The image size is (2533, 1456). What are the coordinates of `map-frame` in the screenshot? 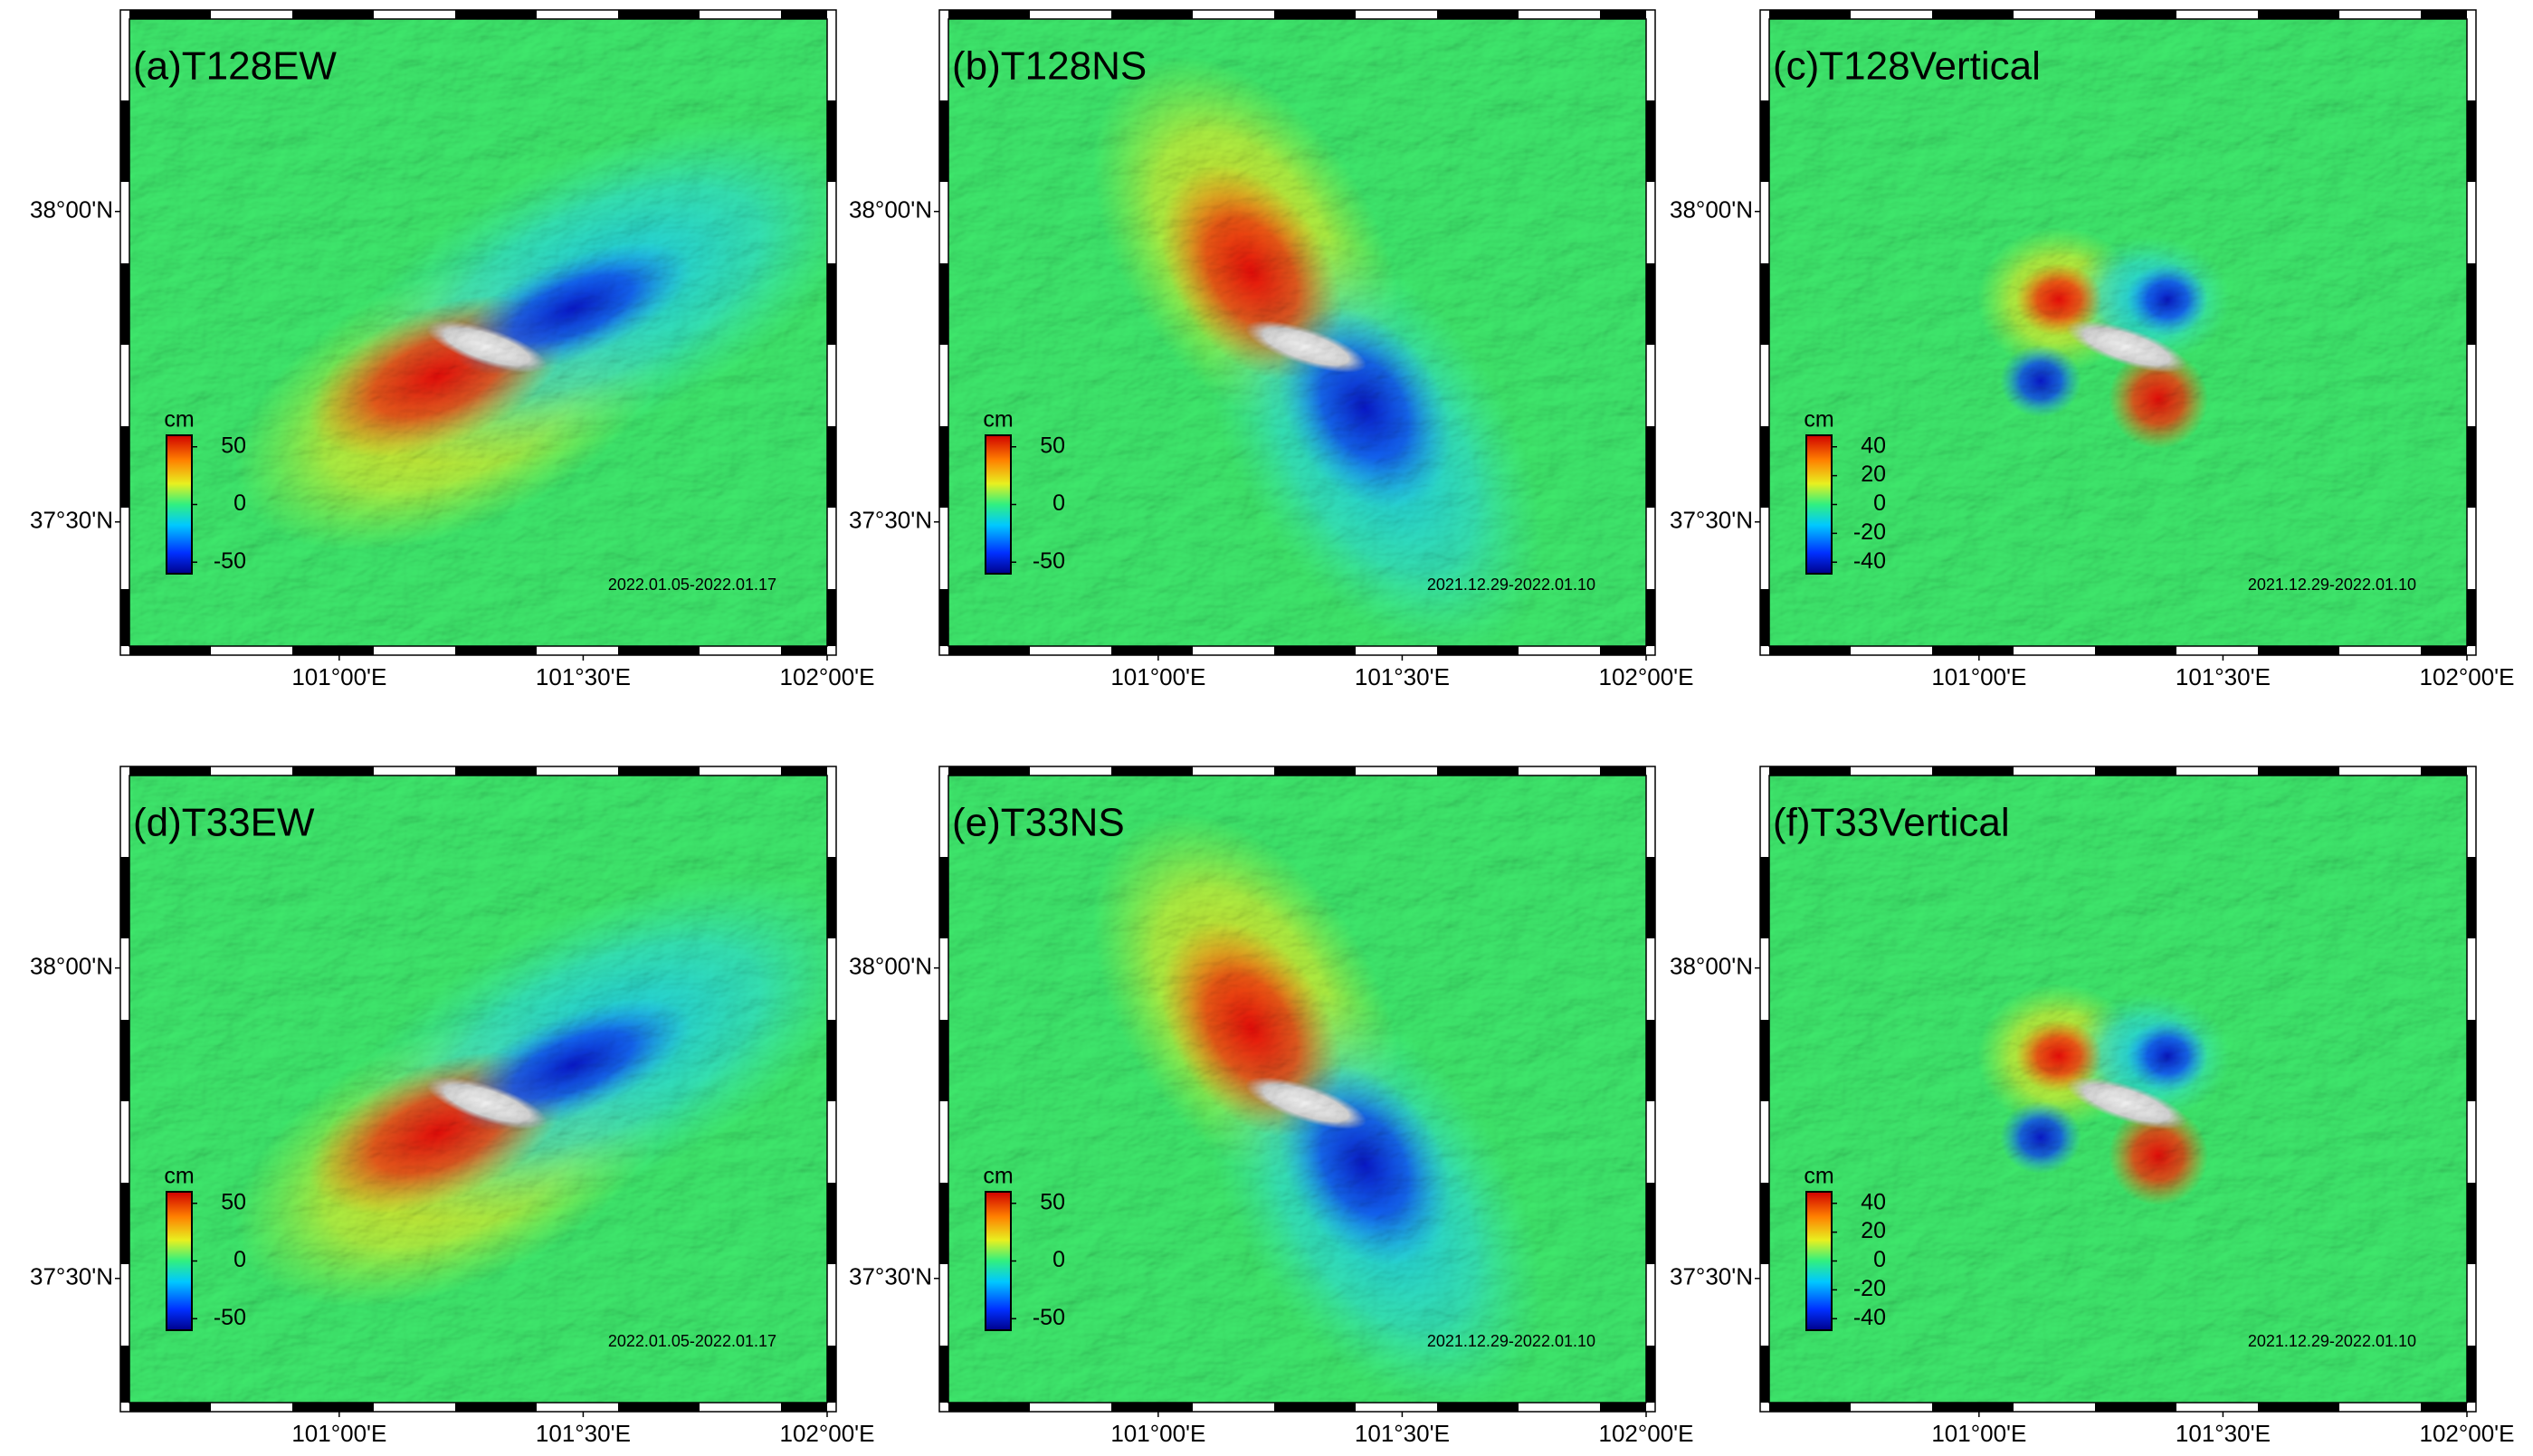 It's located at (478, 1090).